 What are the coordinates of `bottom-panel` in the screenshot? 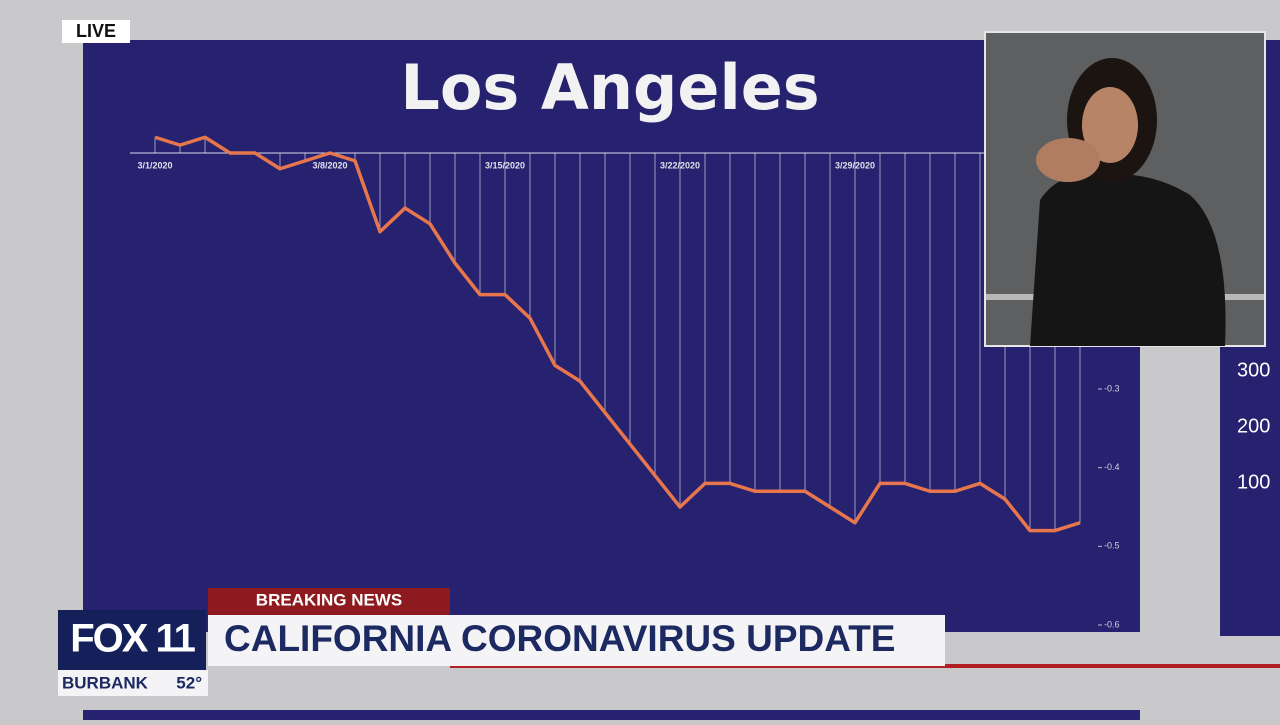 It's located at (611, 715).